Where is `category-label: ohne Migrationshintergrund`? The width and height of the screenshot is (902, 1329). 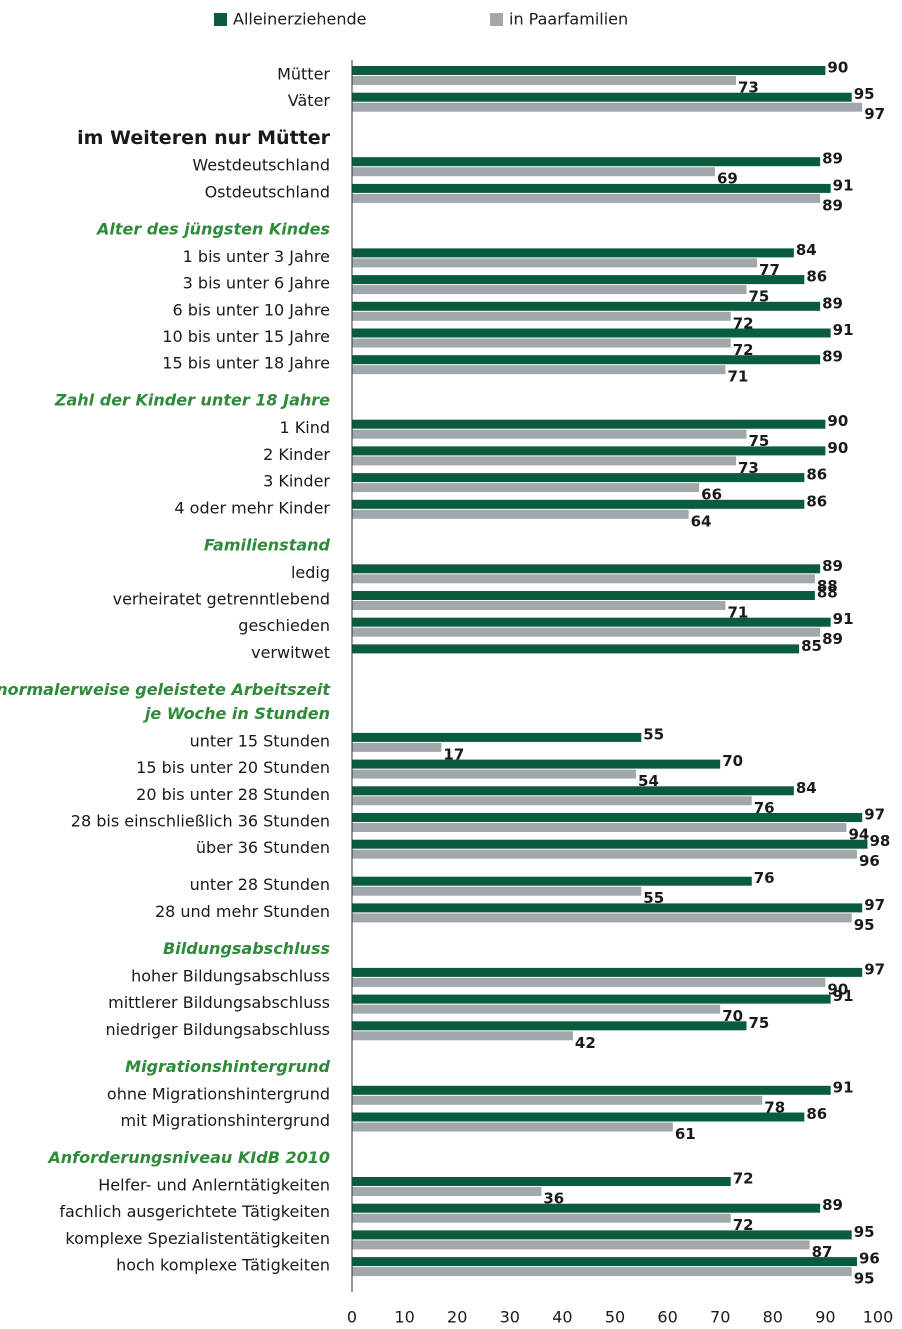
category-label: ohne Migrationshintergrund is located at coordinates (218, 1093).